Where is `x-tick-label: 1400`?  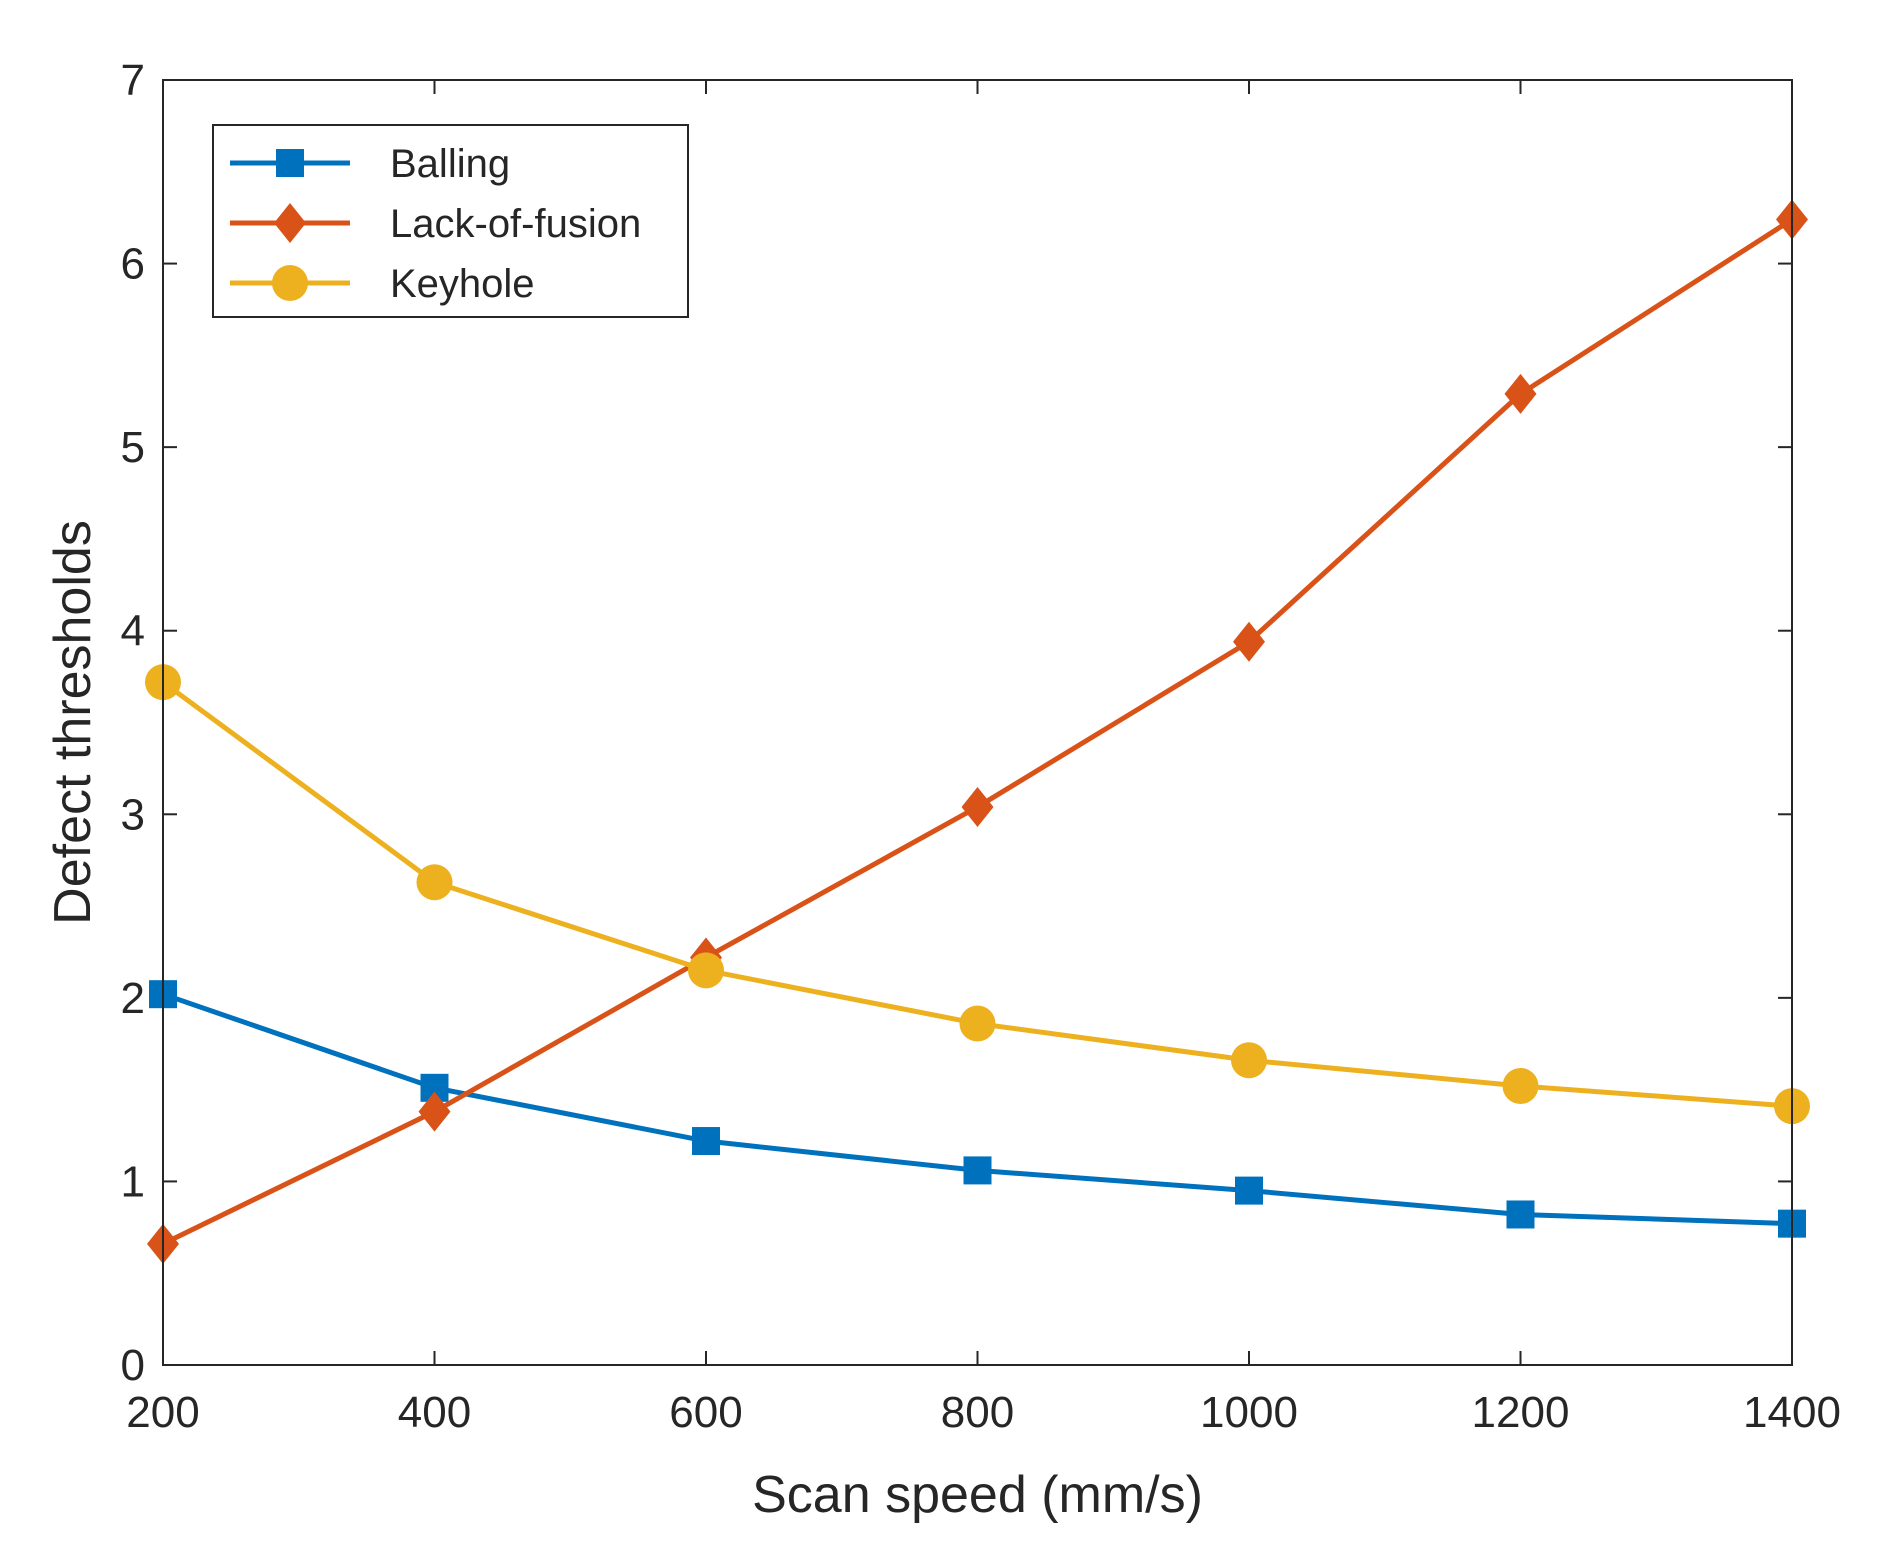 x-tick-label: 1400 is located at coordinates (1792, 1412).